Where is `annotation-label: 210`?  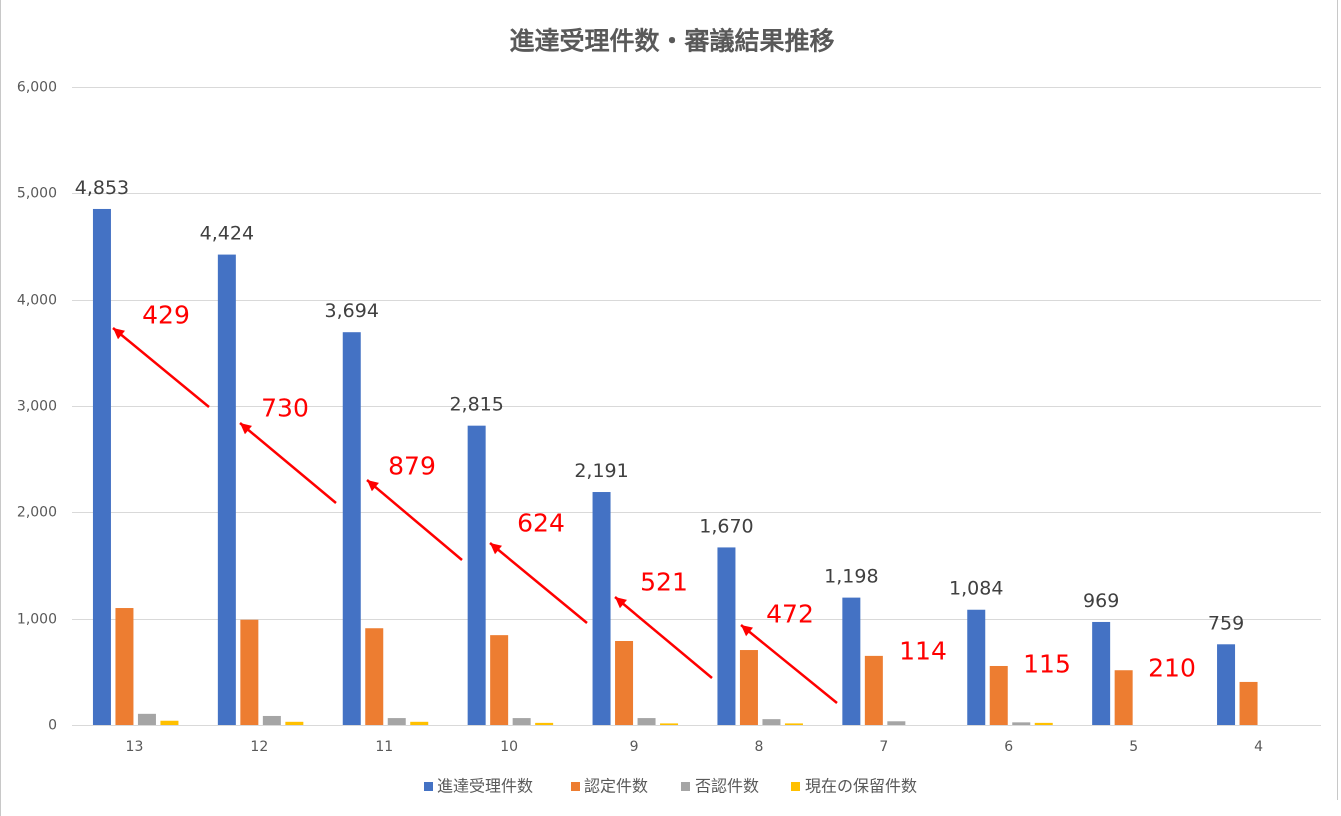
annotation-label: 210 is located at coordinates (1172, 668).